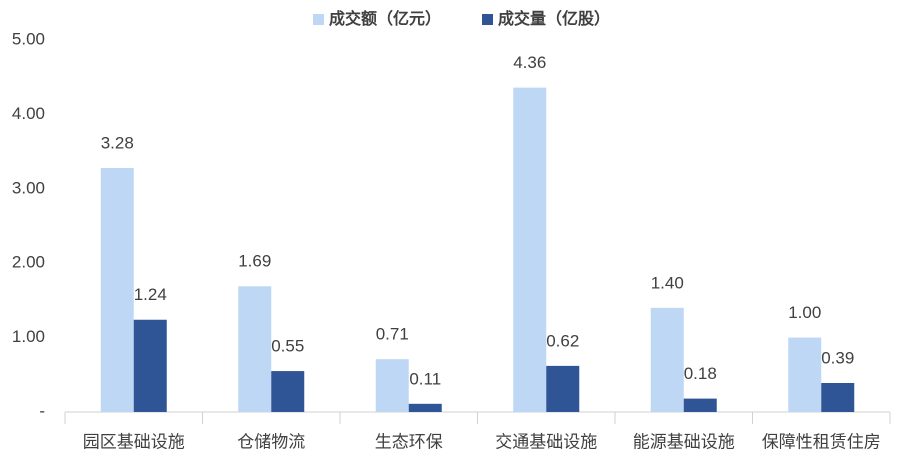 This screenshot has width=916, height=459. I want to click on x-tick-label: 能源基础设施, so click(684, 441).